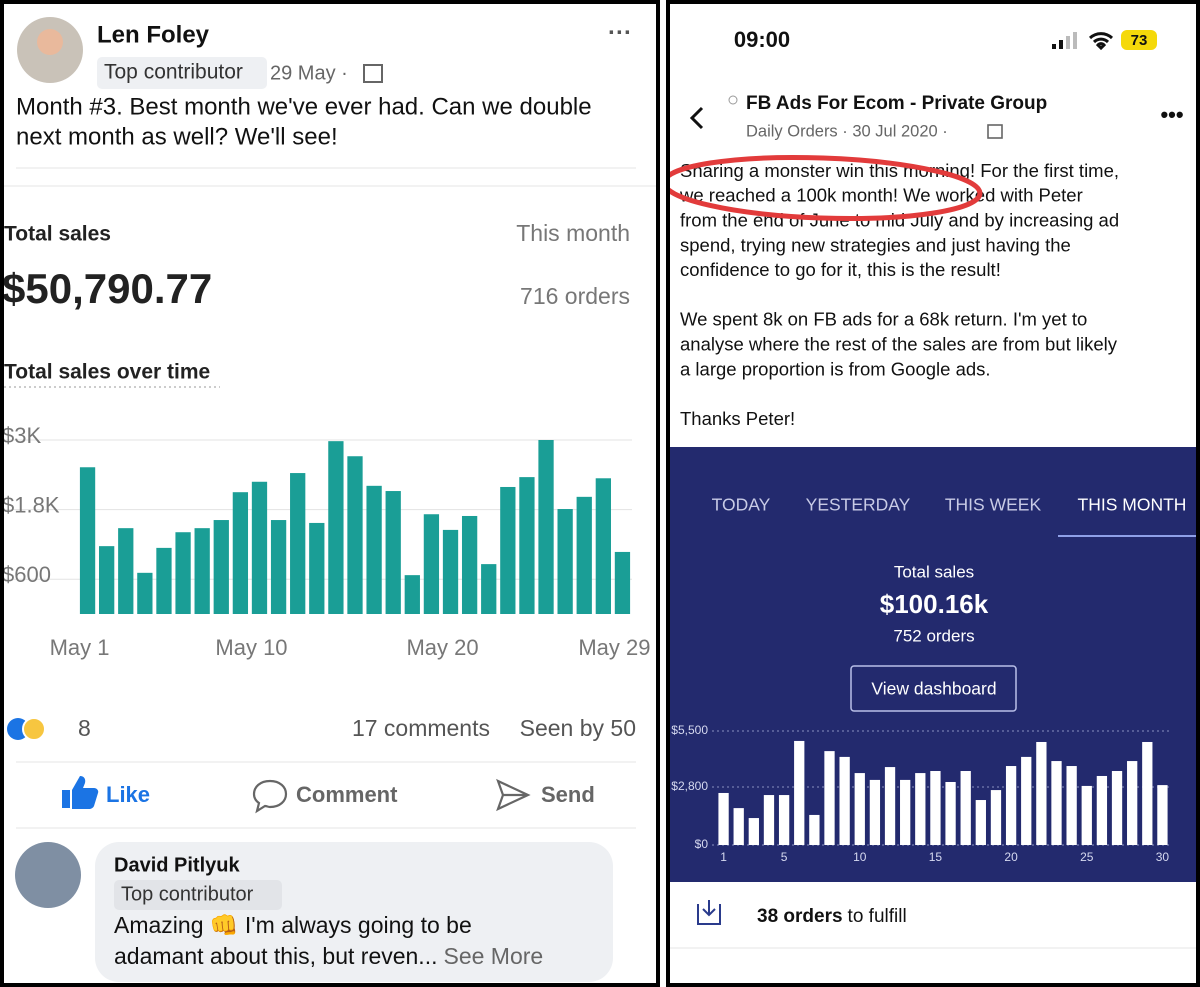  What do you see at coordinates (737, 418) in the screenshot?
I see `post-line: Thanks Peter!` at bounding box center [737, 418].